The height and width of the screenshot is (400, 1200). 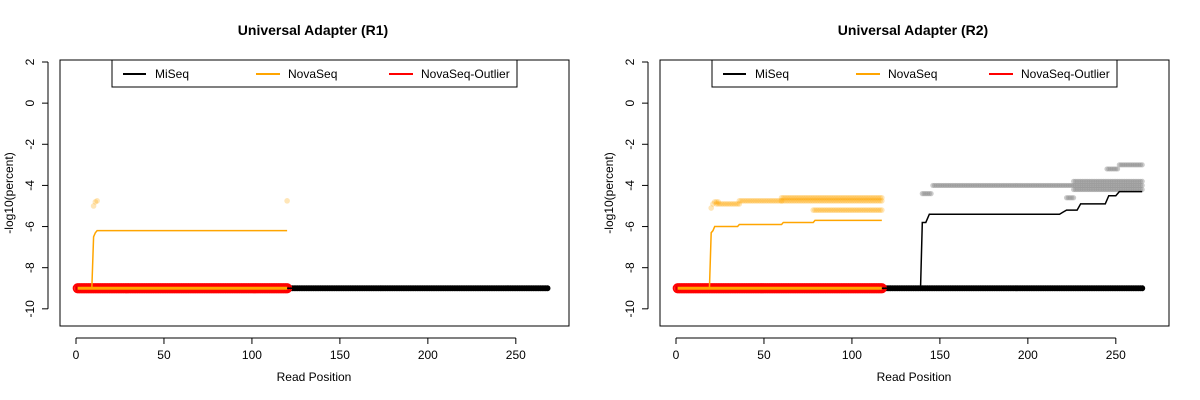 I want to click on x-tick-label: 150, so click(x=340, y=355).